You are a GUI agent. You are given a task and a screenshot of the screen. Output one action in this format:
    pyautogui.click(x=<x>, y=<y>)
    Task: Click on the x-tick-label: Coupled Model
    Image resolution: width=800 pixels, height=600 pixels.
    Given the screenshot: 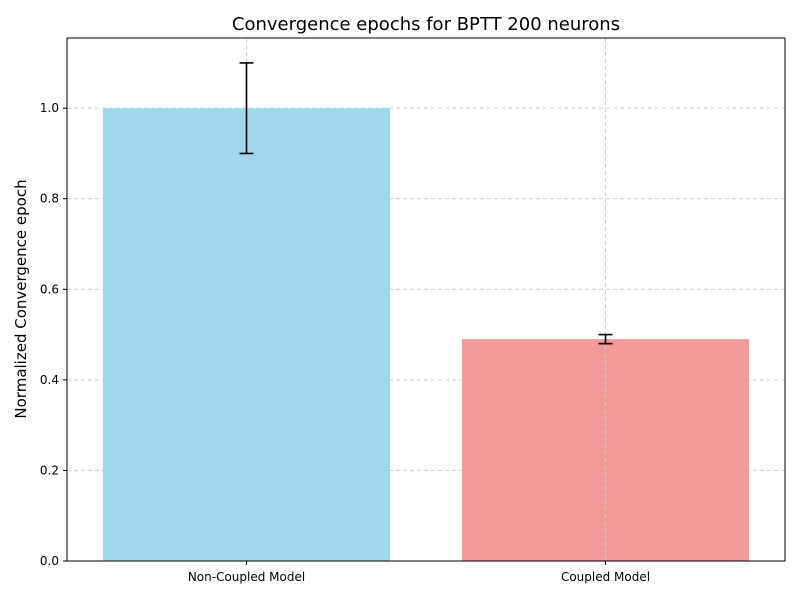 What is the action you would take?
    pyautogui.click(x=605, y=577)
    